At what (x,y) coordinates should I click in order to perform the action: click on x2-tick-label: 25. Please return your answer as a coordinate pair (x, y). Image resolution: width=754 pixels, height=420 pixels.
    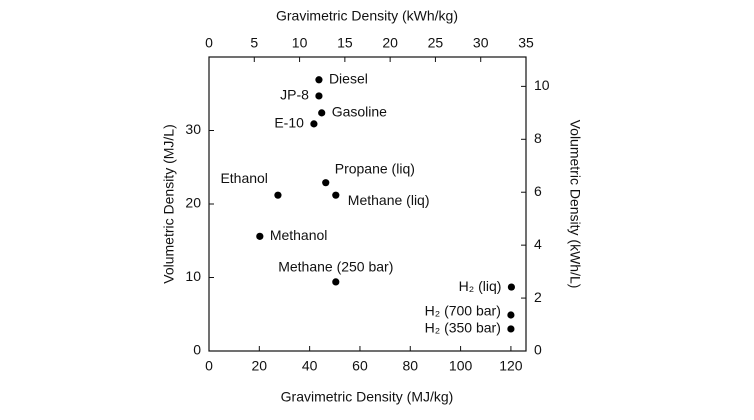
    Looking at the image, I should click on (436, 43).